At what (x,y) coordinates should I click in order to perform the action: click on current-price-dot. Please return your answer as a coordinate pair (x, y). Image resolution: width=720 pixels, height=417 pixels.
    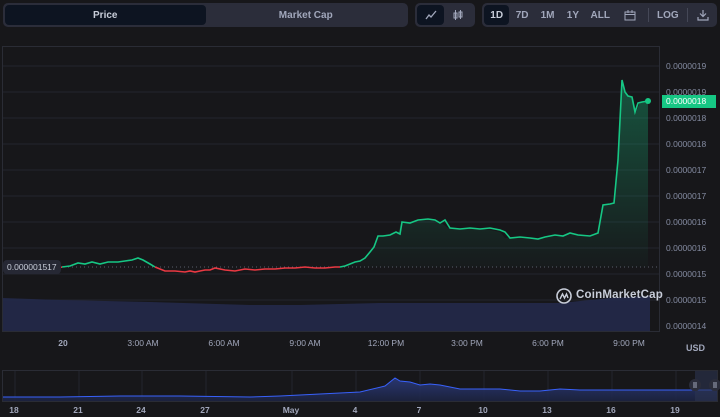
    Looking at the image, I should click on (648, 101).